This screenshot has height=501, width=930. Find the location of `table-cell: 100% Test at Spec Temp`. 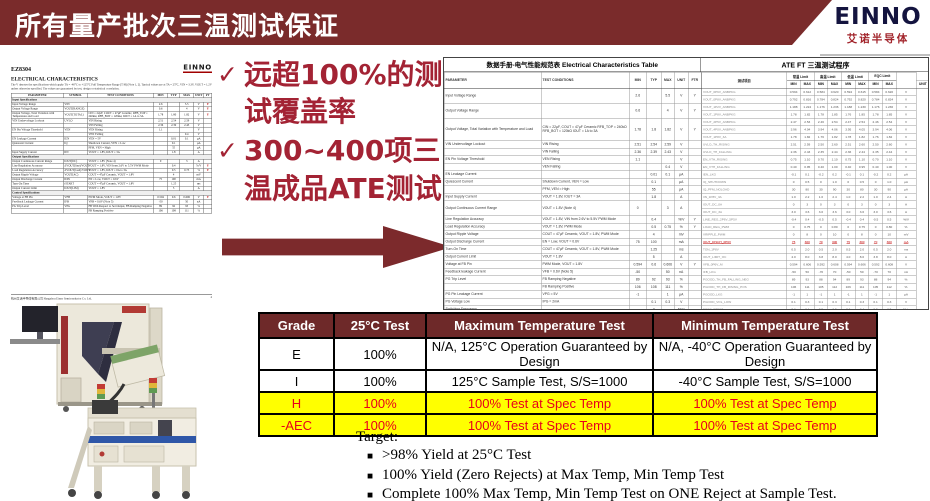

table-cell: 100% Test at Spec Temp is located at coordinates (765, 403).